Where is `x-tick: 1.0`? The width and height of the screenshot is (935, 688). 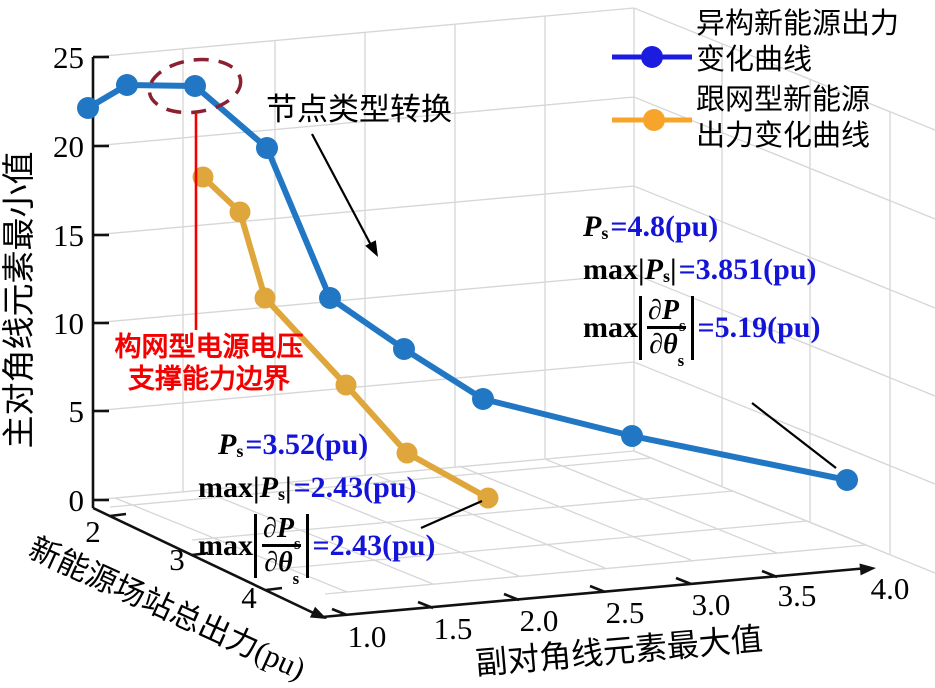 x-tick: 1.0 is located at coordinates (367, 636).